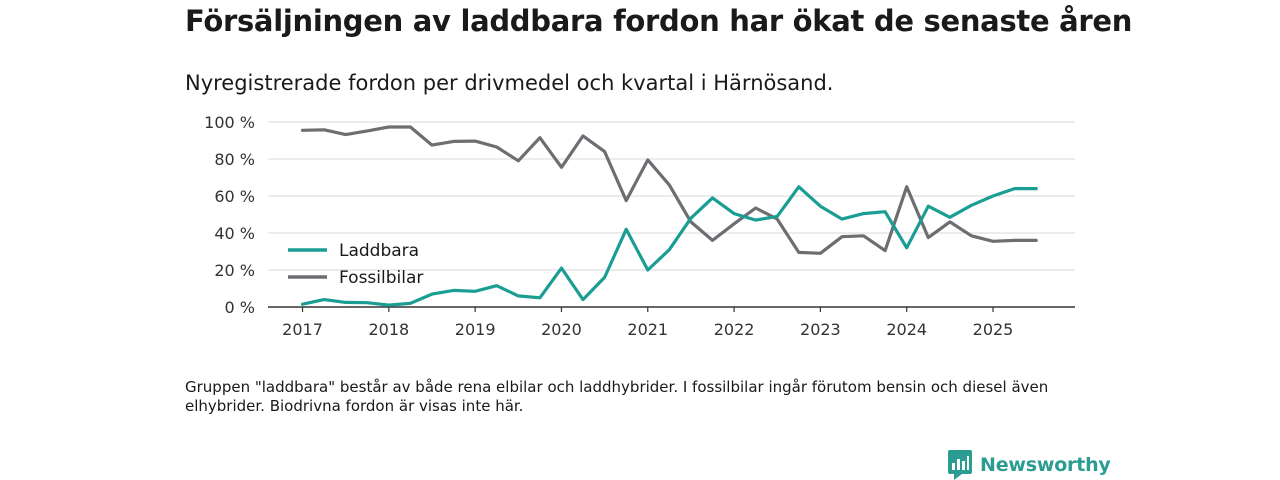  What do you see at coordinates (475, 329) in the screenshot?
I see `x-tick-label: 2019` at bounding box center [475, 329].